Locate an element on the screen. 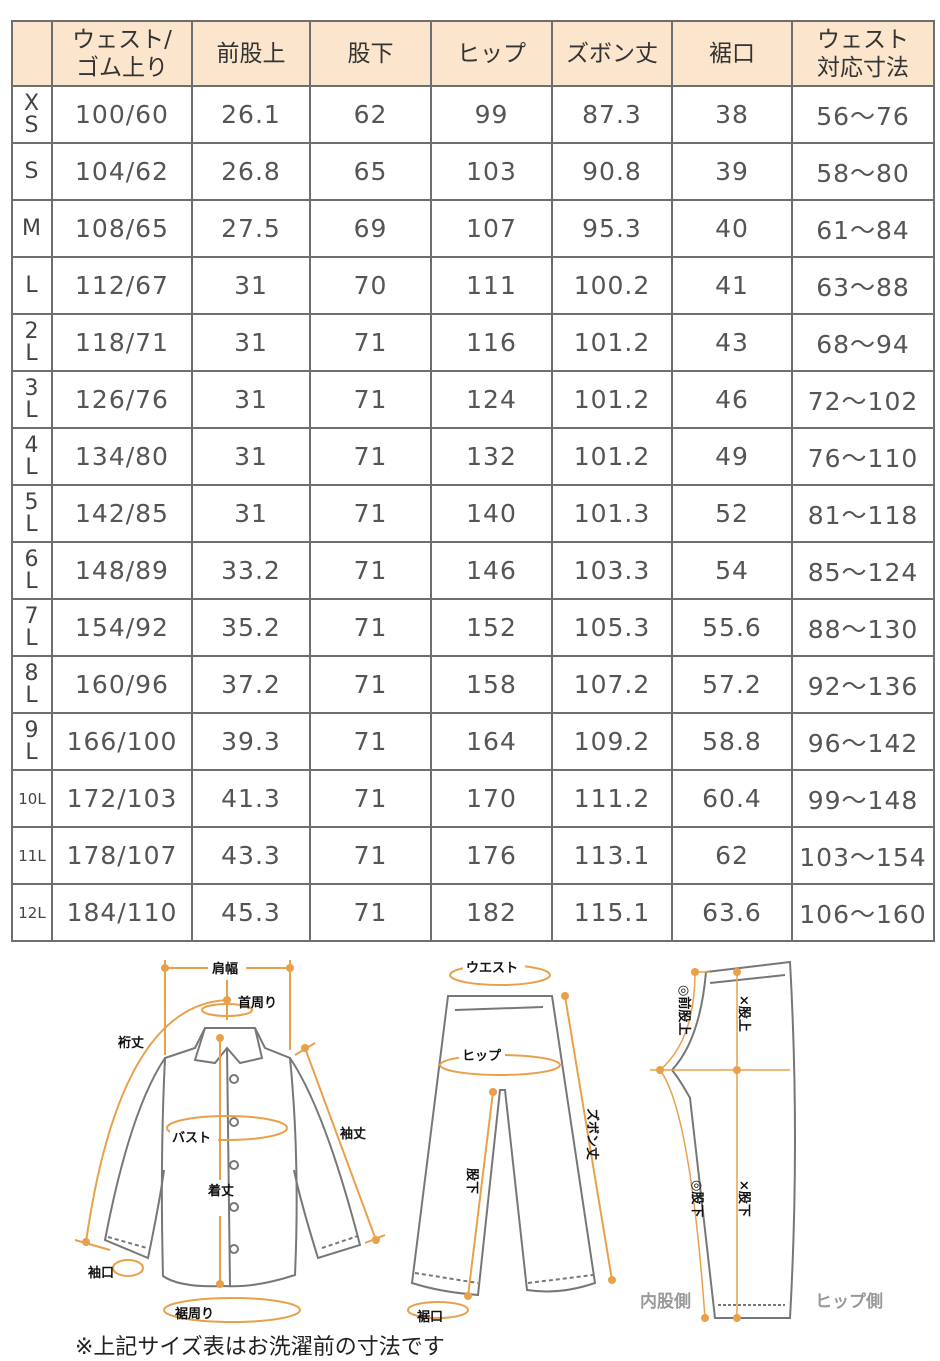 The height and width of the screenshot is (1361, 940). table-cell: 58.8 is located at coordinates (732, 741).